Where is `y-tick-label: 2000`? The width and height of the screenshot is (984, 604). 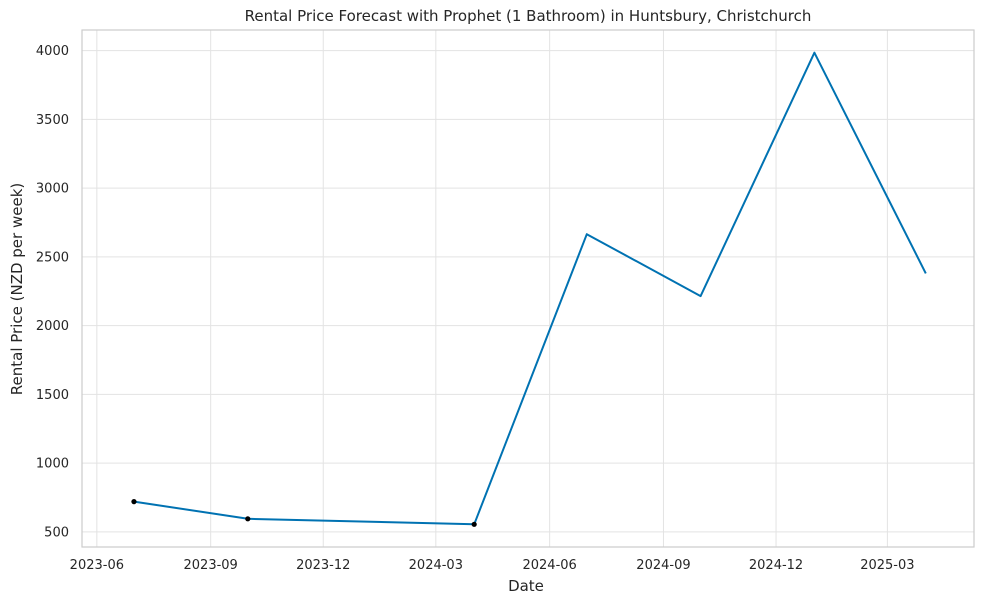 y-tick-label: 2000 is located at coordinates (52, 326).